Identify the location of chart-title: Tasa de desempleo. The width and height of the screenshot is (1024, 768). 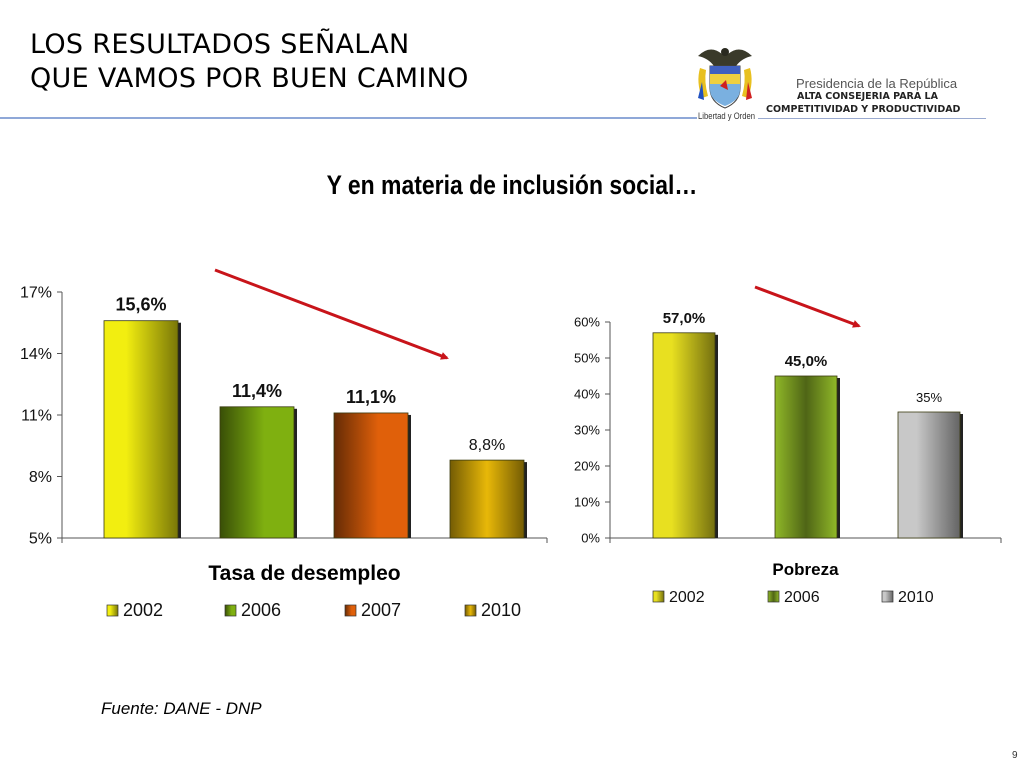
(304, 573).